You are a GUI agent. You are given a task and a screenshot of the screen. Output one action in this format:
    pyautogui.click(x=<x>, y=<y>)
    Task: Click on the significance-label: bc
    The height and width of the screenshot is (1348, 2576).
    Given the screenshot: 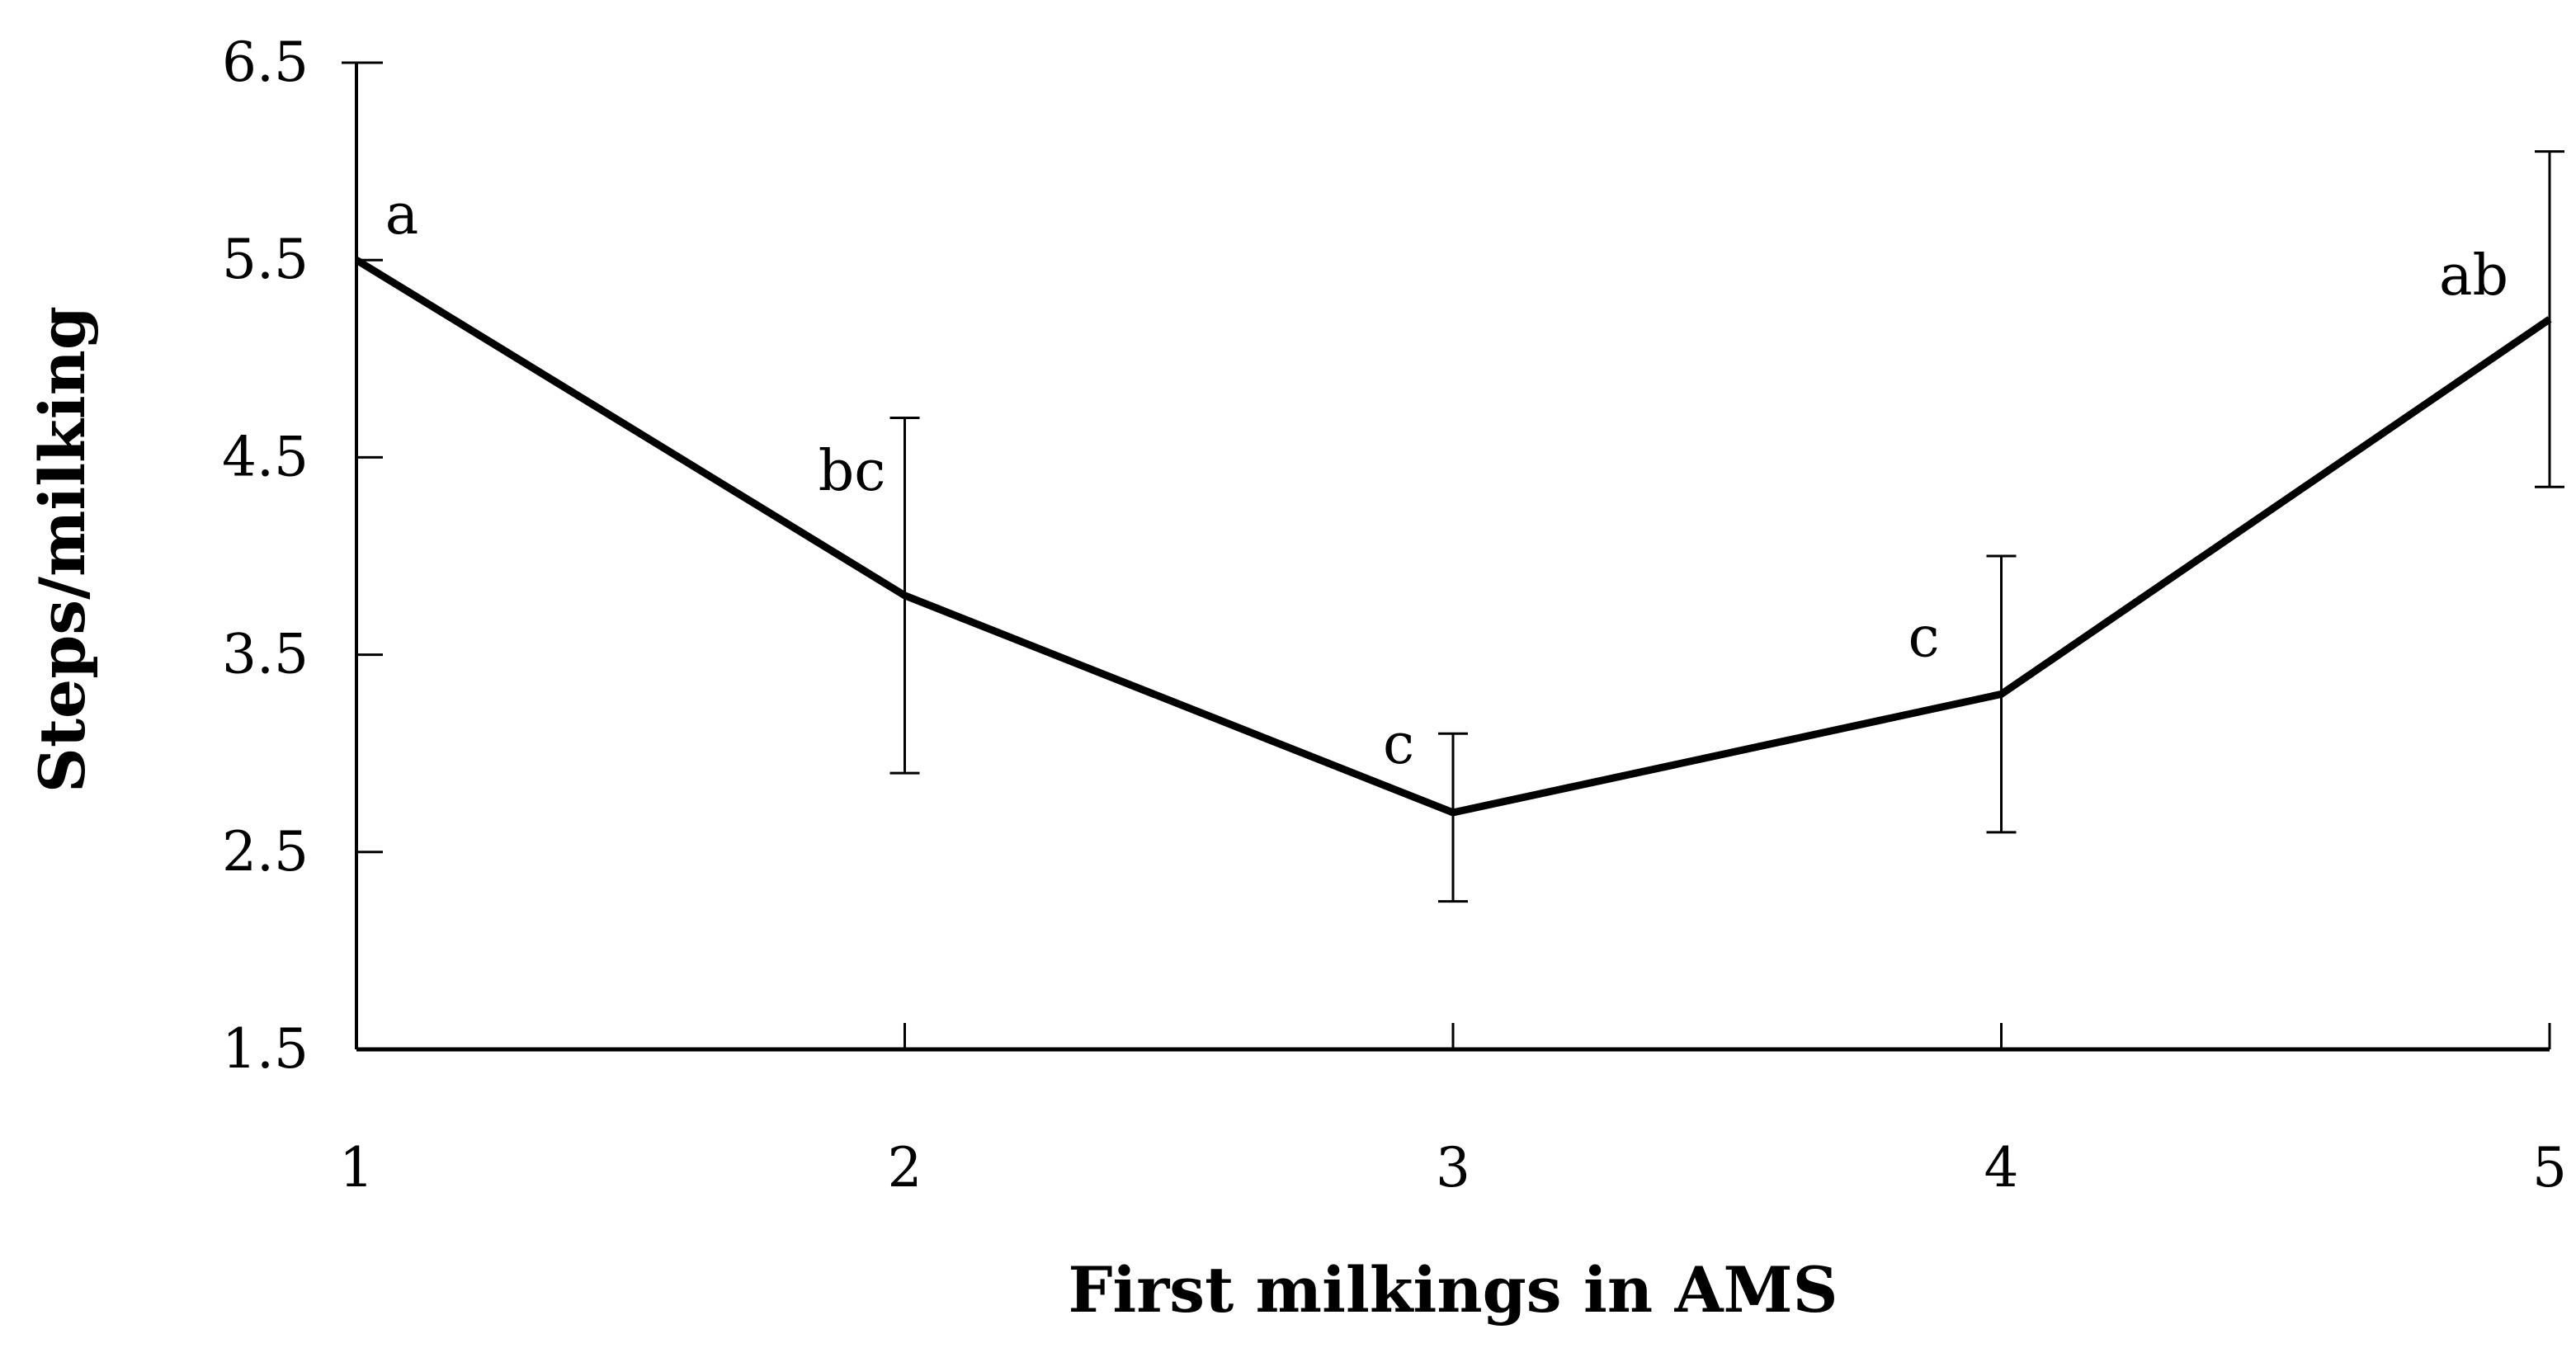 What is the action you would take?
    pyautogui.click(x=853, y=471)
    